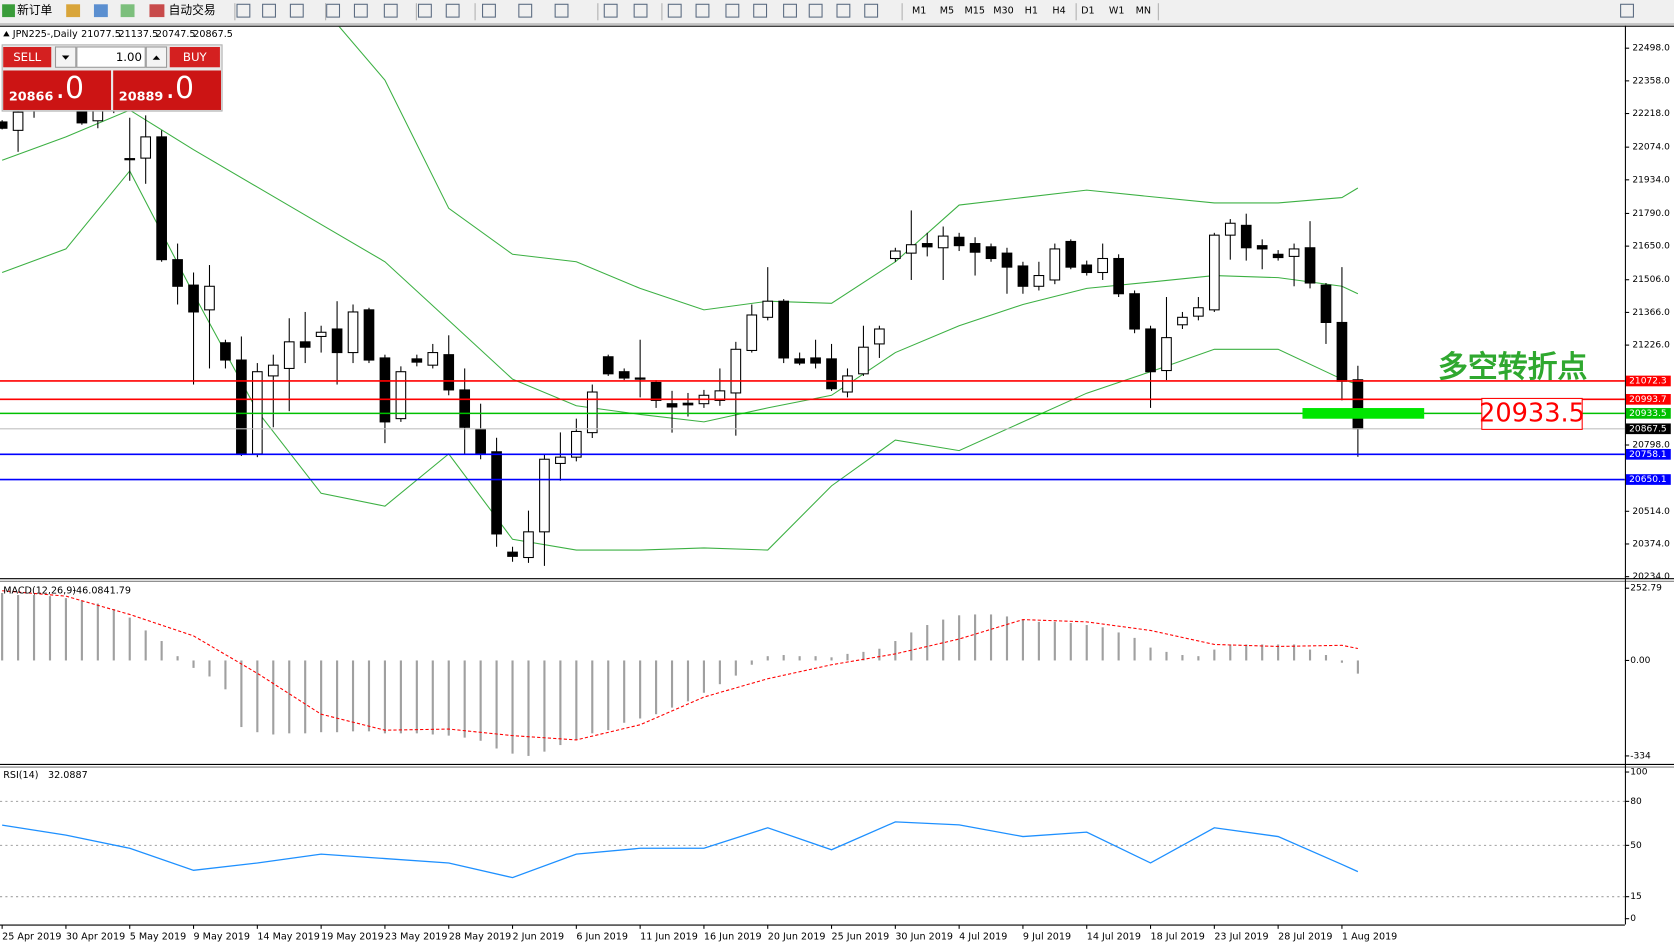 The height and width of the screenshot is (947, 1674). What do you see at coordinates (1047, 936) in the screenshot?
I see `x-tick-label: 9 Jul 2019` at bounding box center [1047, 936].